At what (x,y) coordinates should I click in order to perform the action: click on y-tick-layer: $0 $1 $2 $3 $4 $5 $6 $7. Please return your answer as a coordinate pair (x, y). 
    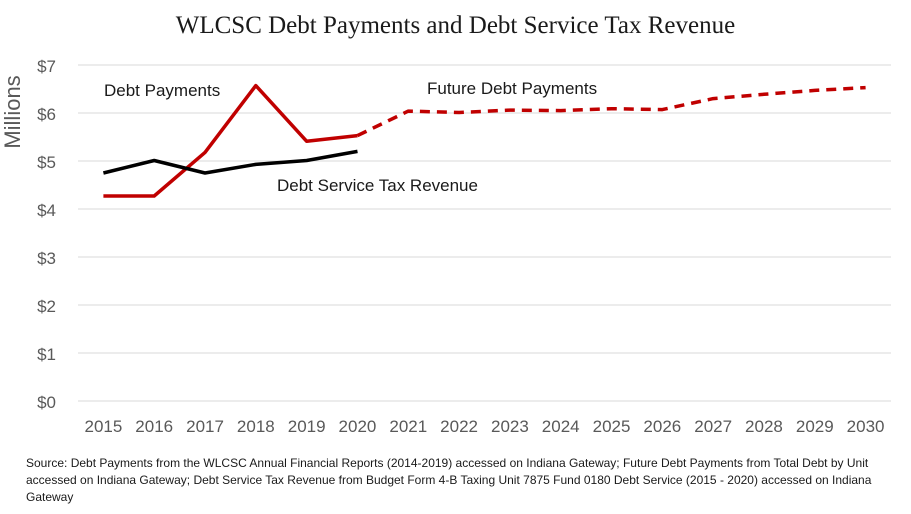
    Looking at the image, I should click on (46, 234).